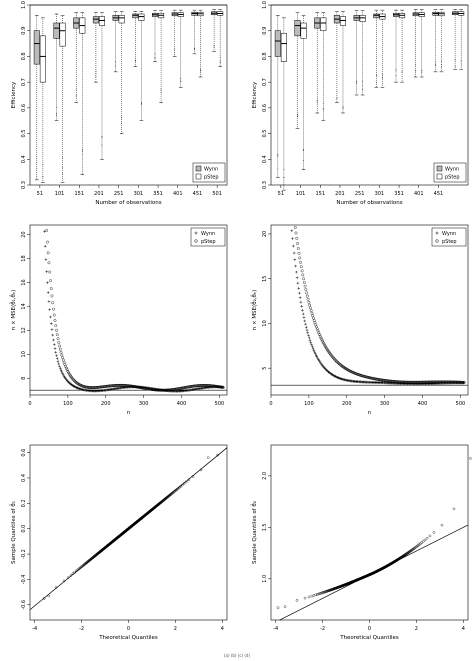  What do you see at coordinates (24, 258) in the screenshot?
I see `y-tick-label: 18` at bounding box center [24, 258].